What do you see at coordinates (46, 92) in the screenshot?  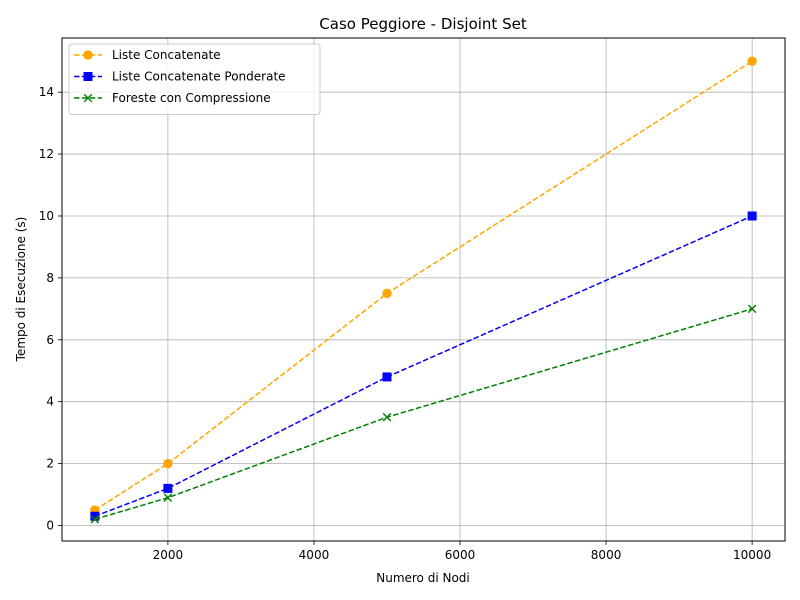 I see `y-tick-label: 14` at bounding box center [46, 92].